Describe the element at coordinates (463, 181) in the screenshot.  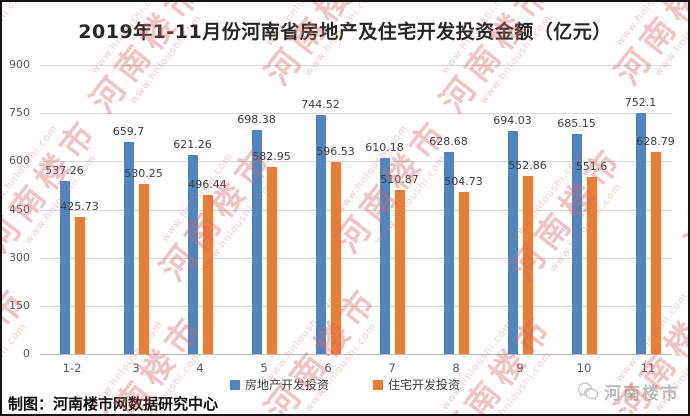
I see `value-label: 504.73` at that location.